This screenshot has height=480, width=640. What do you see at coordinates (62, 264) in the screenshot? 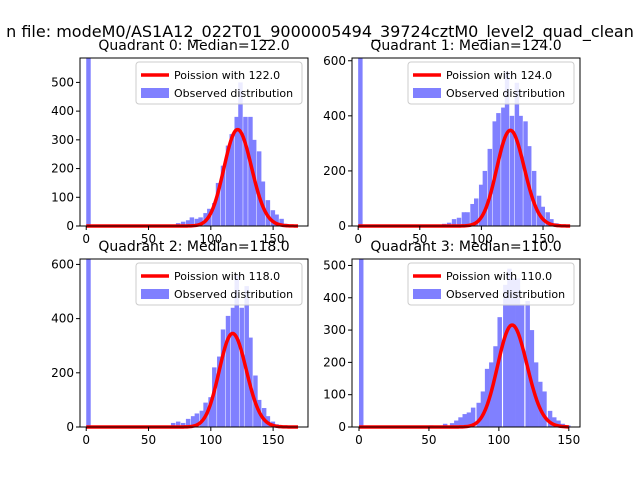
I see `y-tick-label: 600` at bounding box center [62, 264].